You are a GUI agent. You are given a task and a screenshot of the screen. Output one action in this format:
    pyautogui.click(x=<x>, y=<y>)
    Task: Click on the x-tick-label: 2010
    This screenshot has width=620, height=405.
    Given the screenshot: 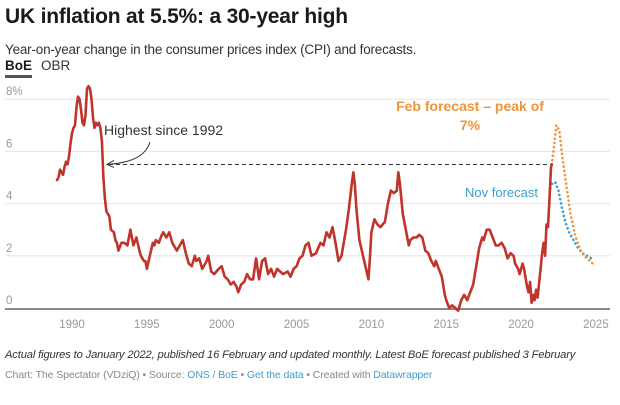 What is the action you would take?
    pyautogui.click(x=372, y=325)
    